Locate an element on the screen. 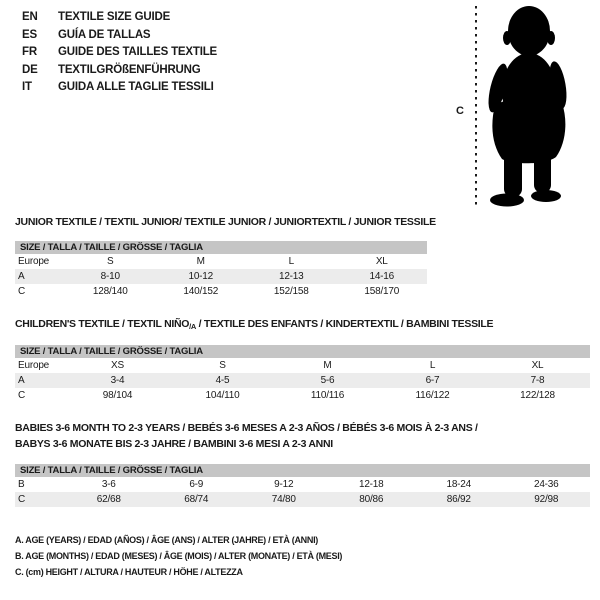  table-row-height: C 62/68 68/74 74/80 80/86 86/92 92/98 is located at coordinates (302, 499).